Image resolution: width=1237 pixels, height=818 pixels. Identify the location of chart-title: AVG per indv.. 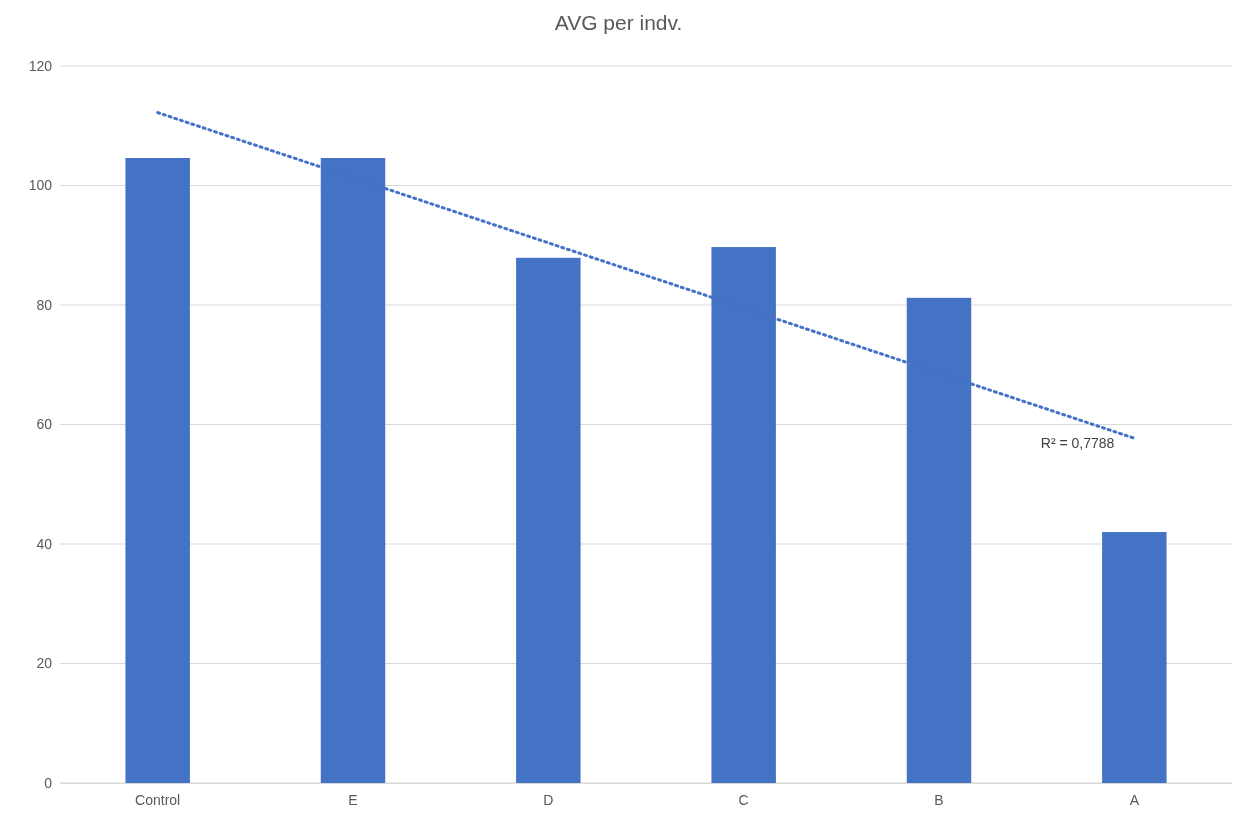
(618, 22).